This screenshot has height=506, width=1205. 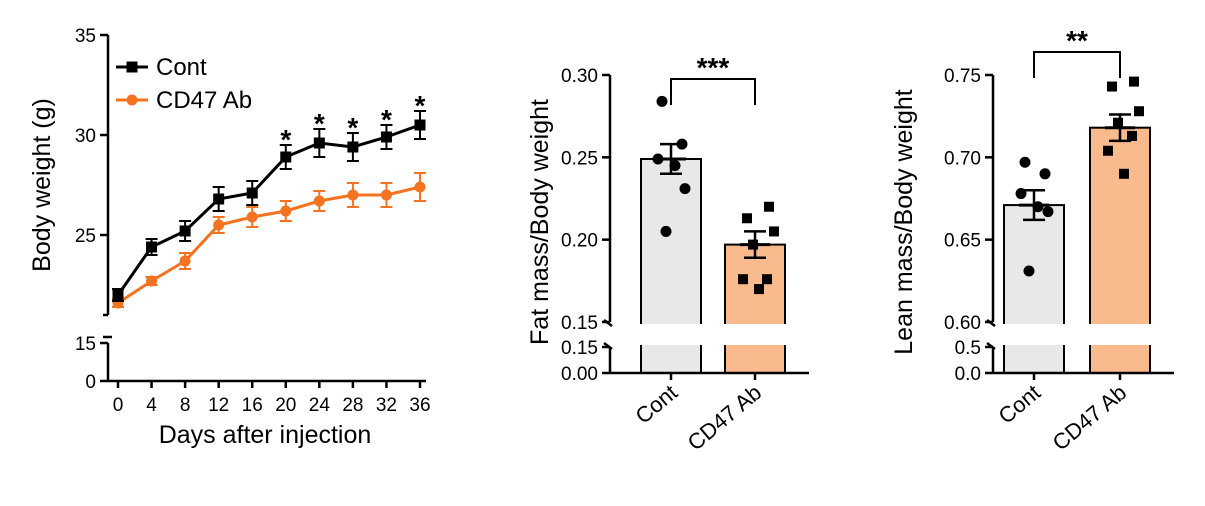 I want to click on lean-significance-label: **, so click(x=1077, y=40).